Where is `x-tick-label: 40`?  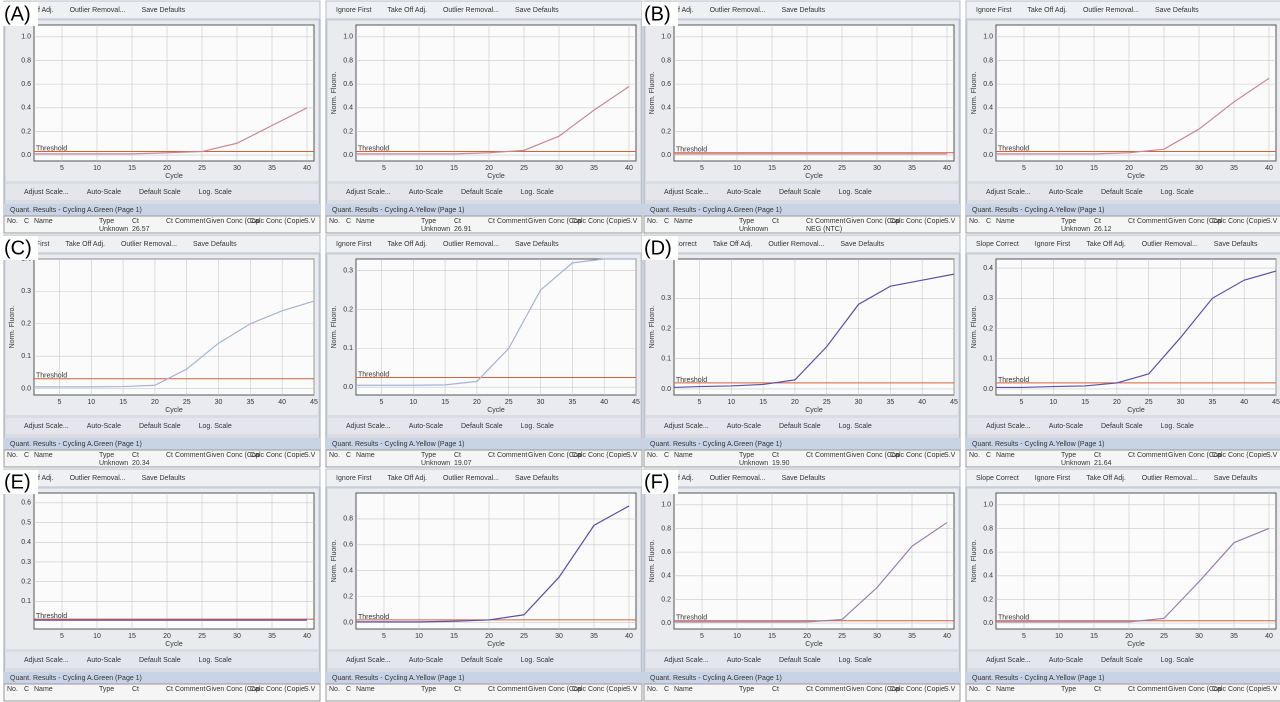 x-tick-label: 40 is located at coordinates (282, 402).